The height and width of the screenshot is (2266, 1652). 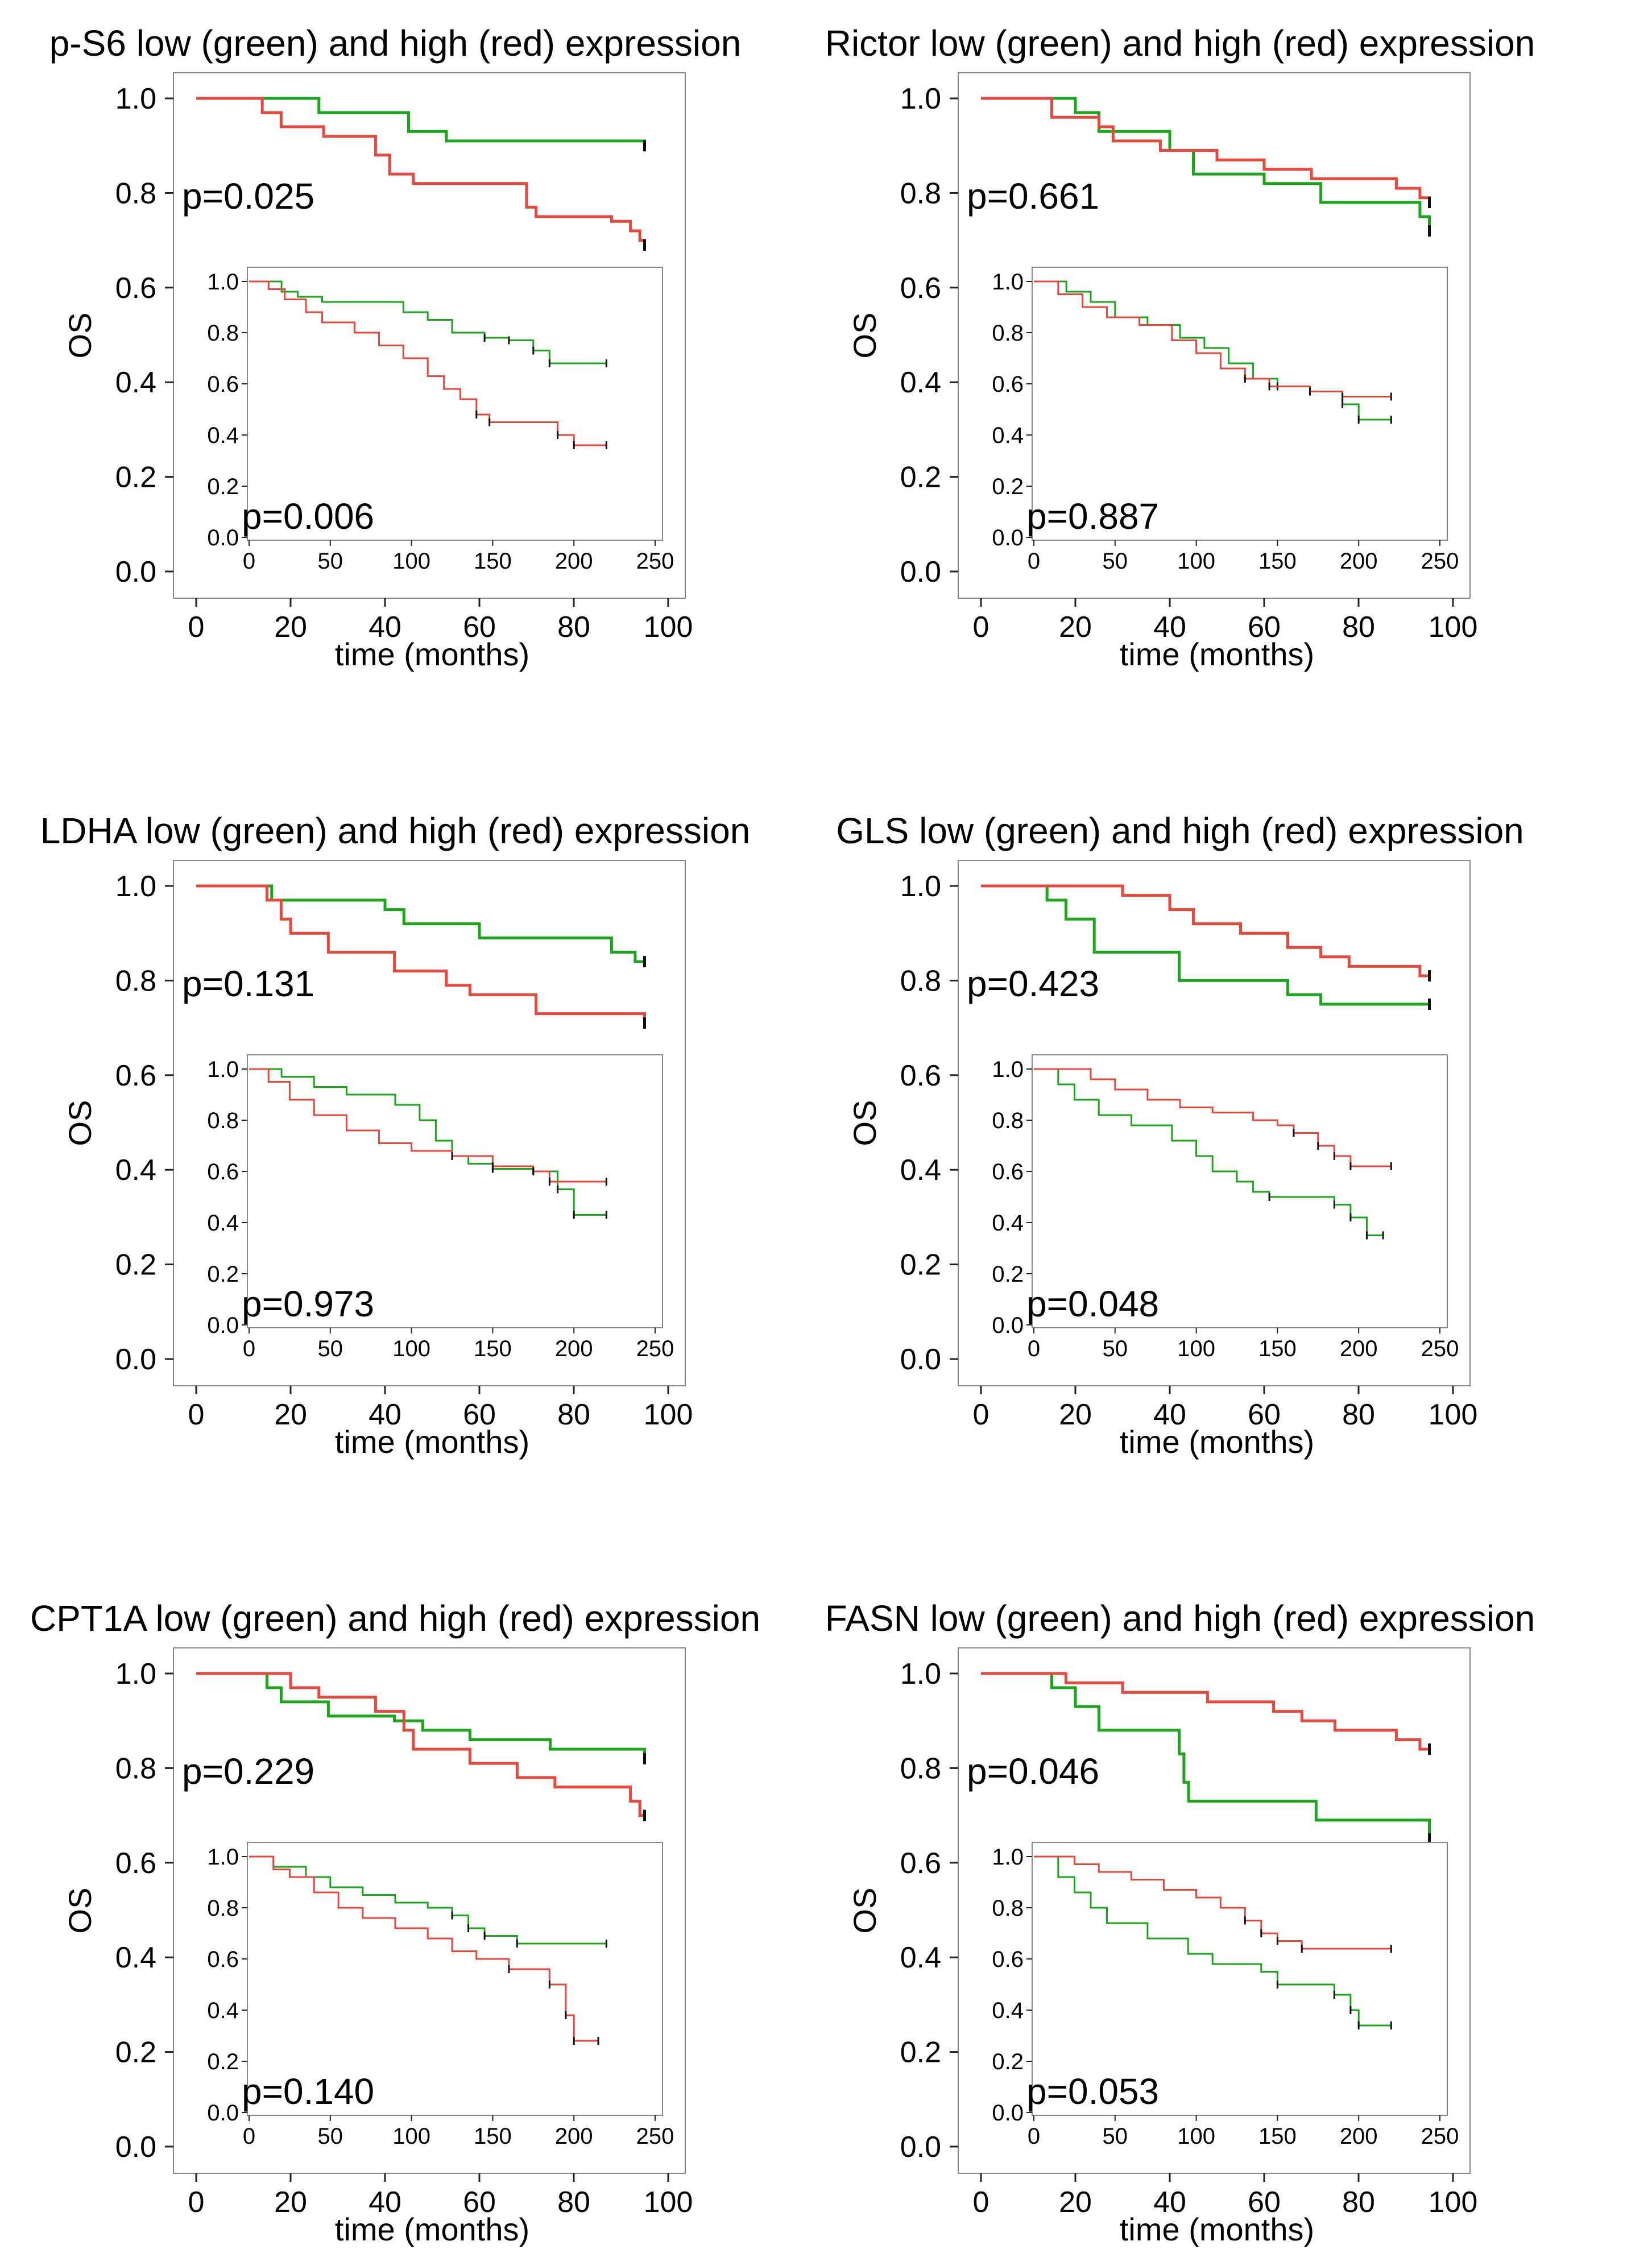 I want to click on inset-plot: 0.0 0.2 0.4 0.6 0.8 1.0 0 50 100 150 200 250 p=0.973, so click(x=440, y=1207).